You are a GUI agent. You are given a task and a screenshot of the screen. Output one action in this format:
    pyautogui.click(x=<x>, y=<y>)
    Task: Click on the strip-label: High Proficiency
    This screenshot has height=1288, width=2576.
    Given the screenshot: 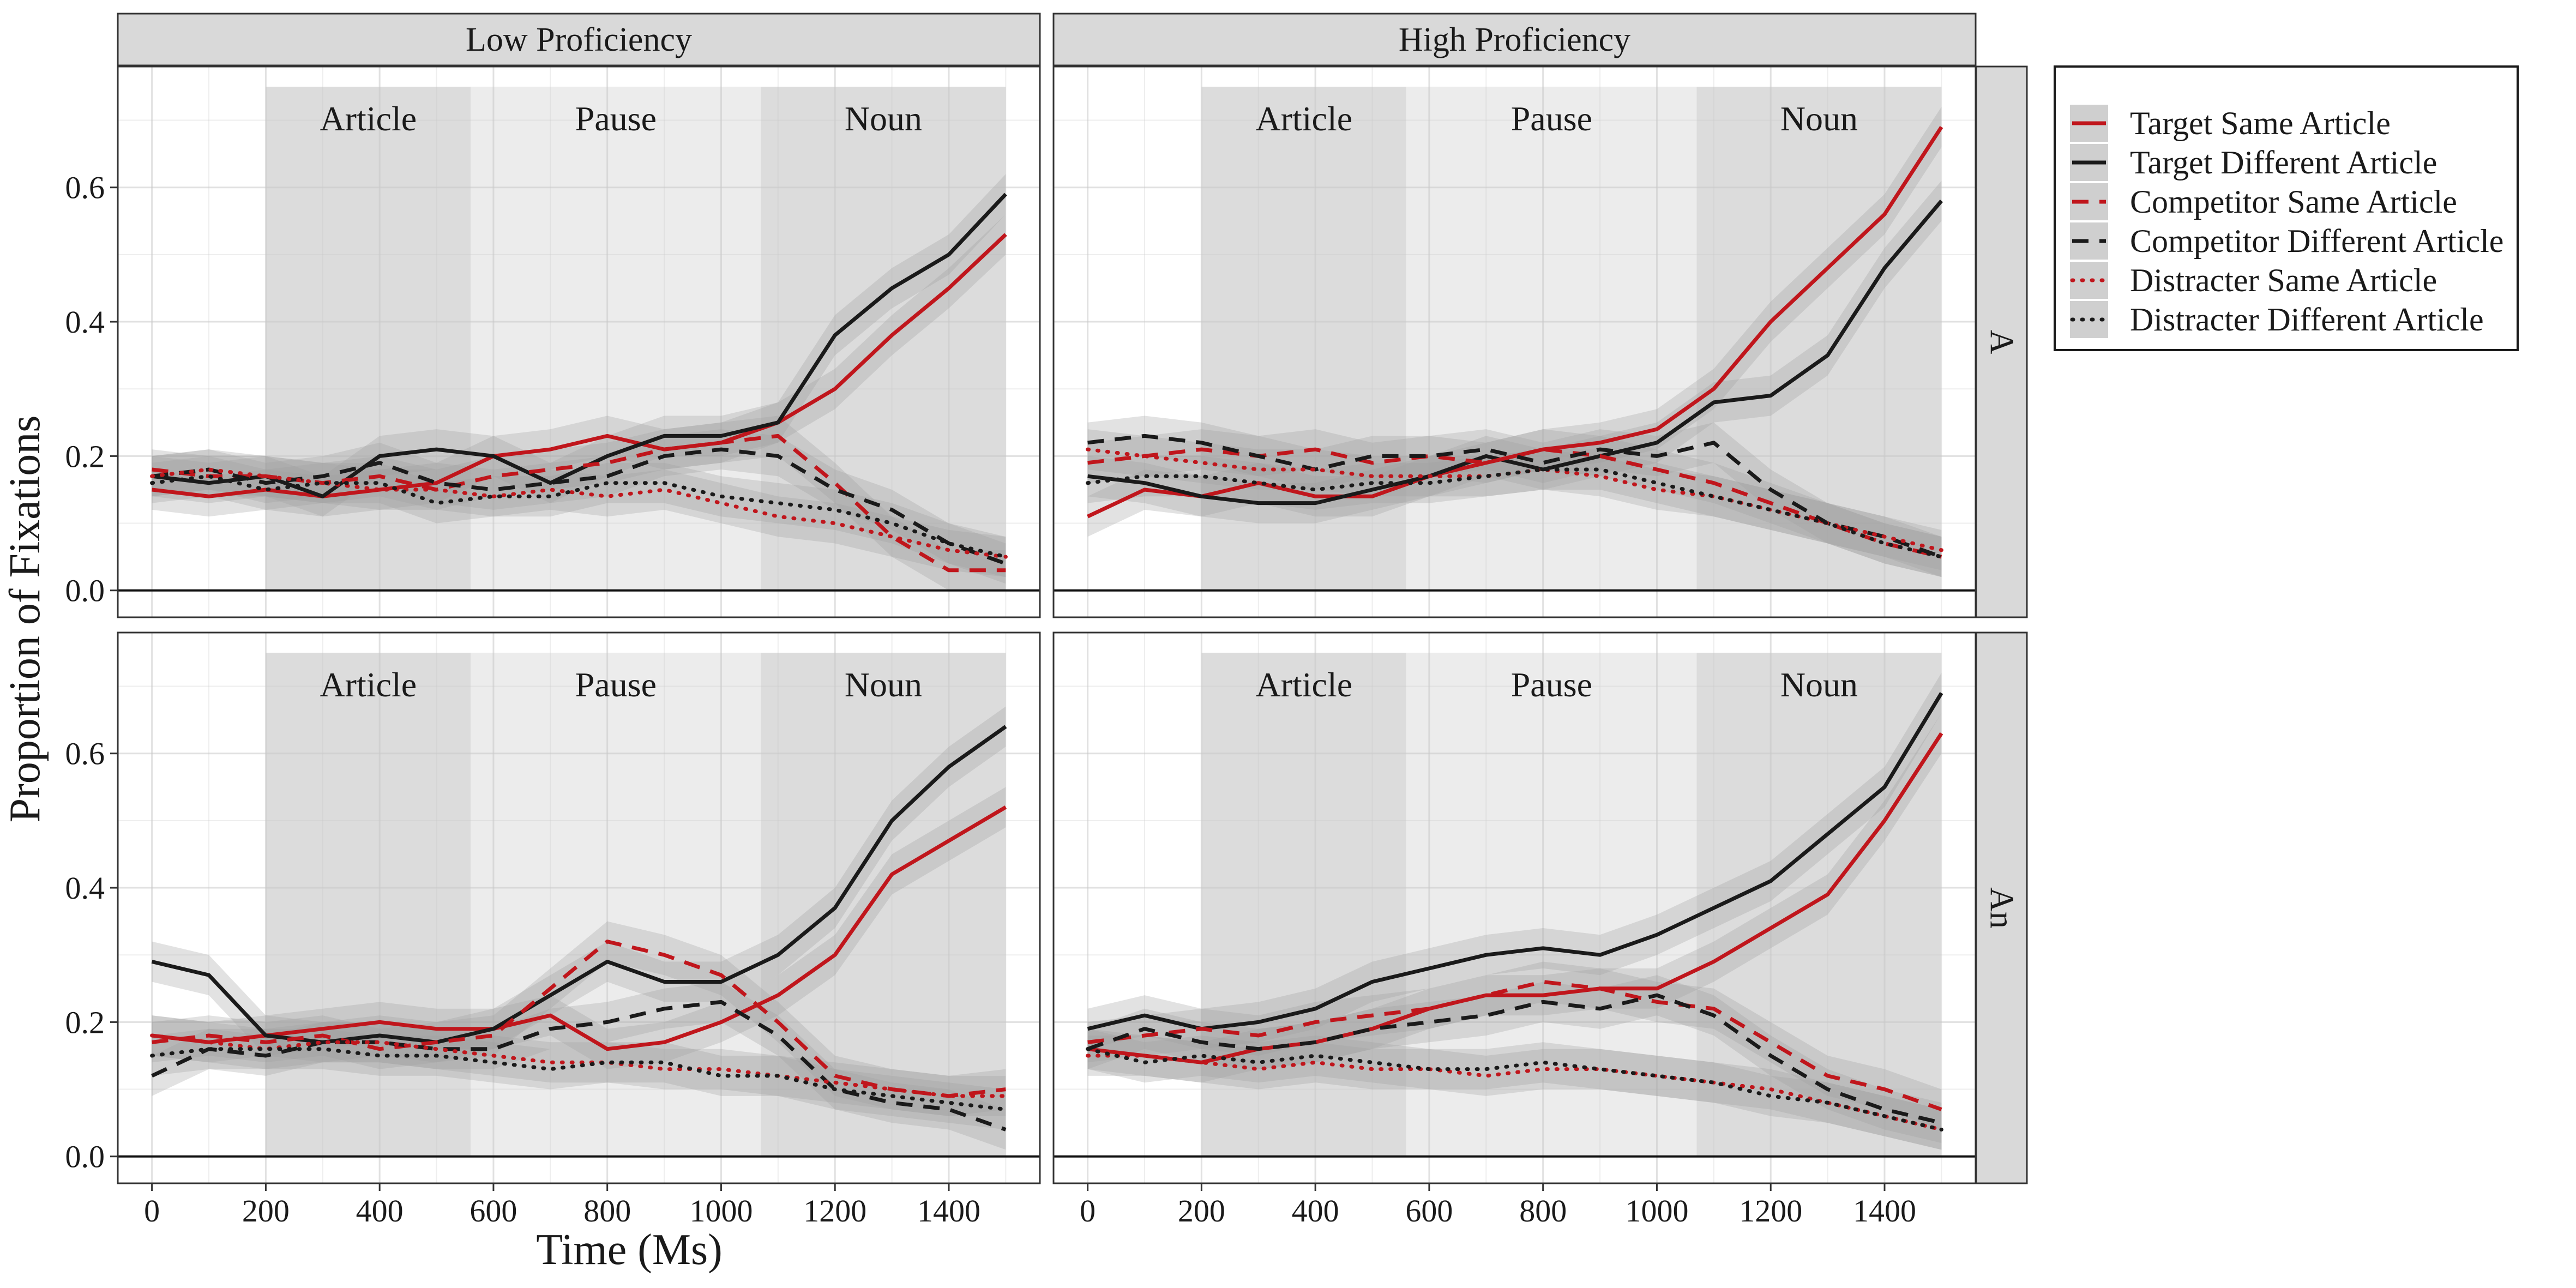 What is the action you would take?
    pyautogui.click(x=1514, y=39)
    